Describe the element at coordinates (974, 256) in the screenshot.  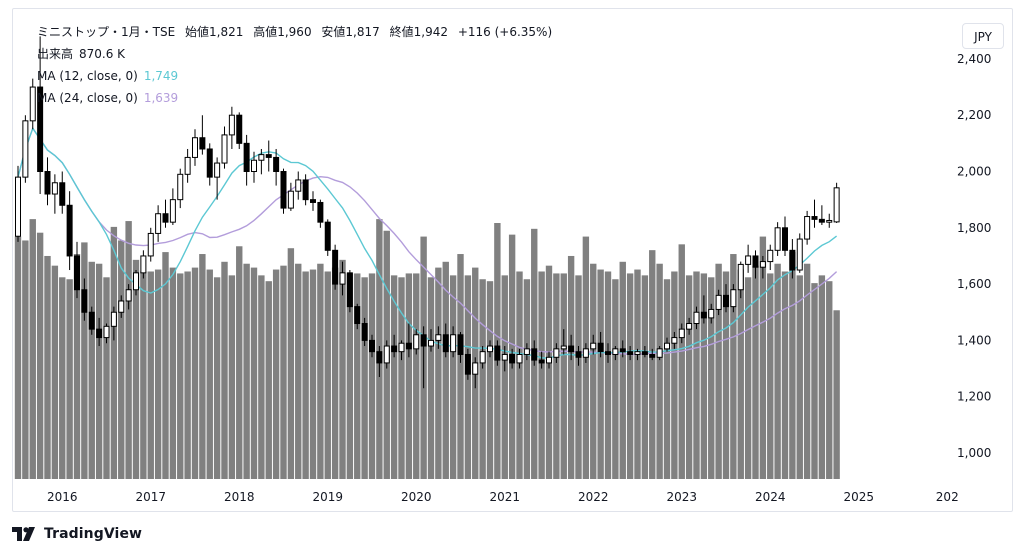
I see `price-axis: 1,000 1,200 1,400 1,600 1,800 2,000 2,200 2,400` at that location.